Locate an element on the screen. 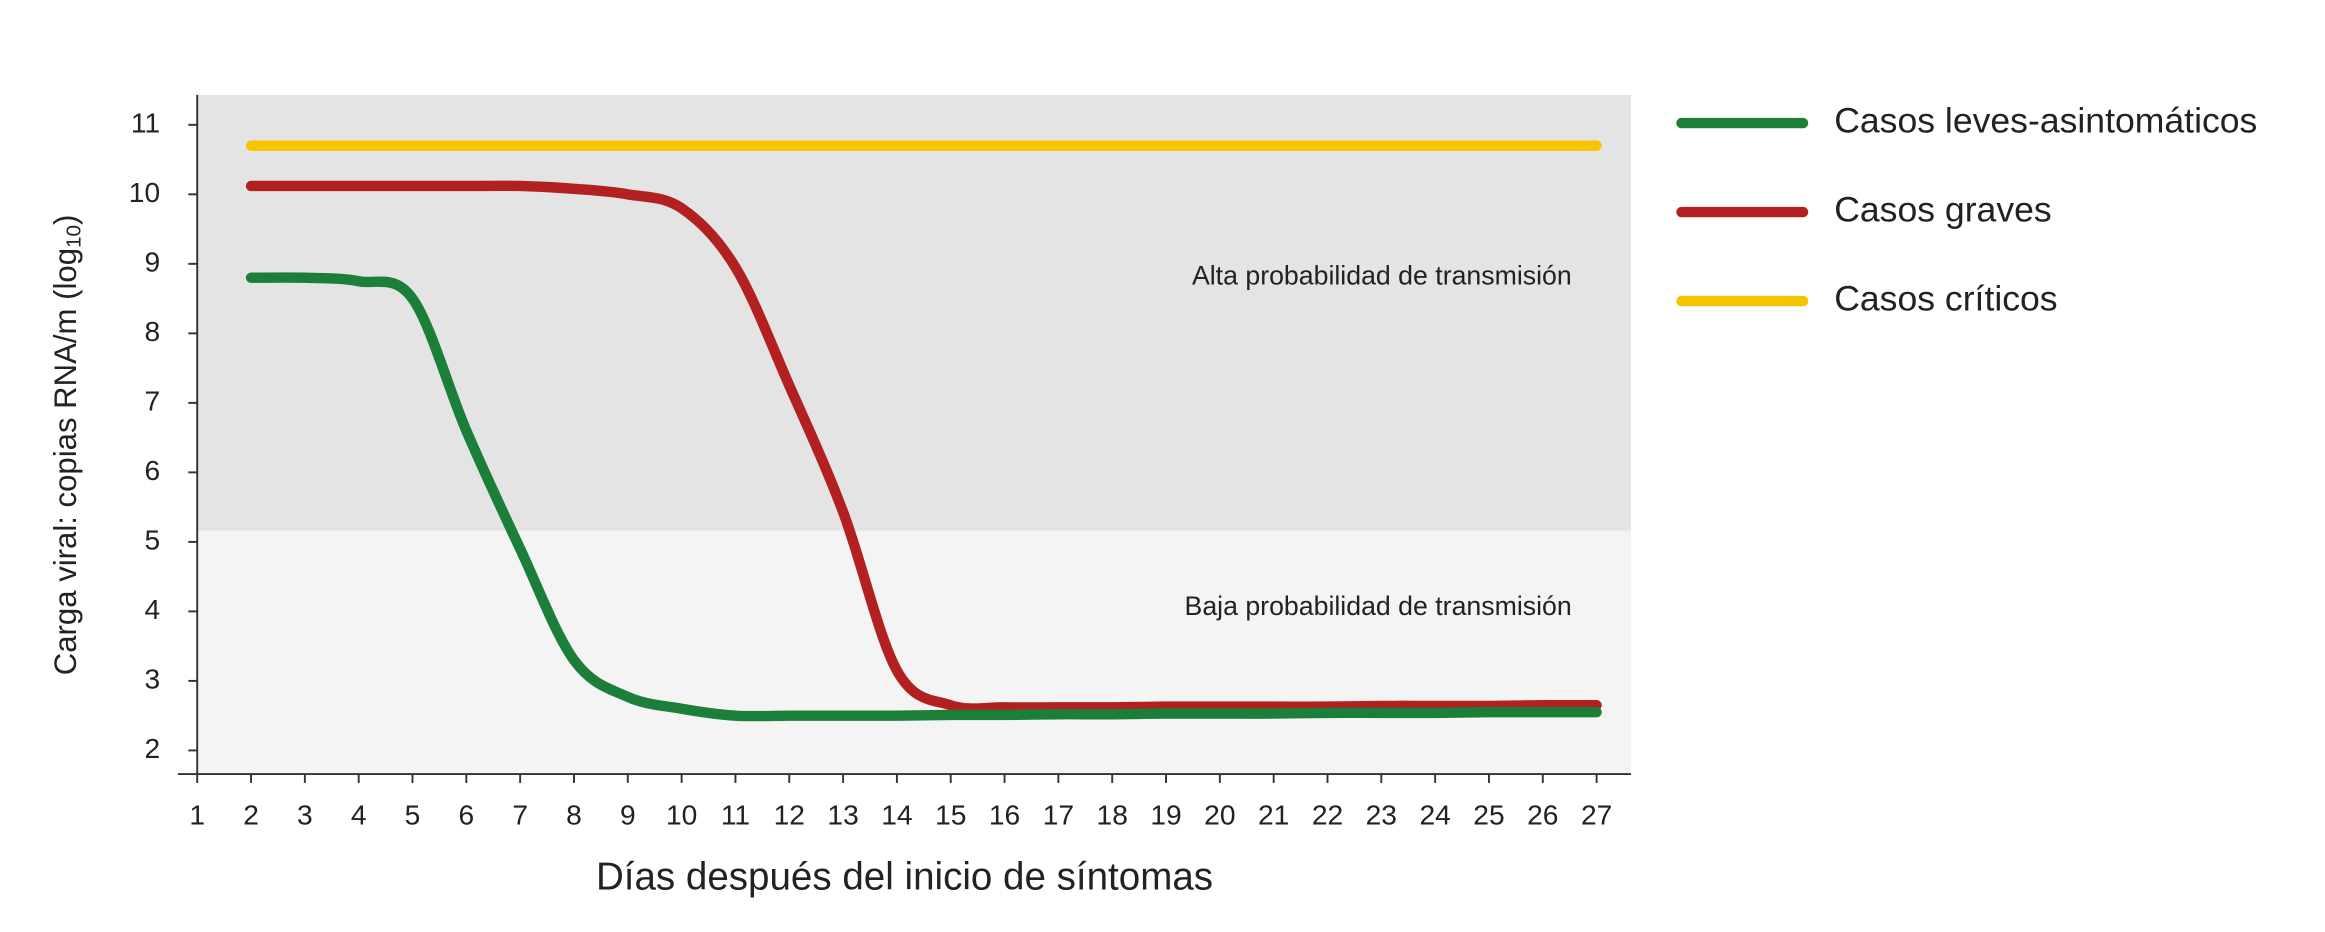 This screenshot has width=2325, height=932. x-tick-label: 19 is located at coordinates (1165, 814).